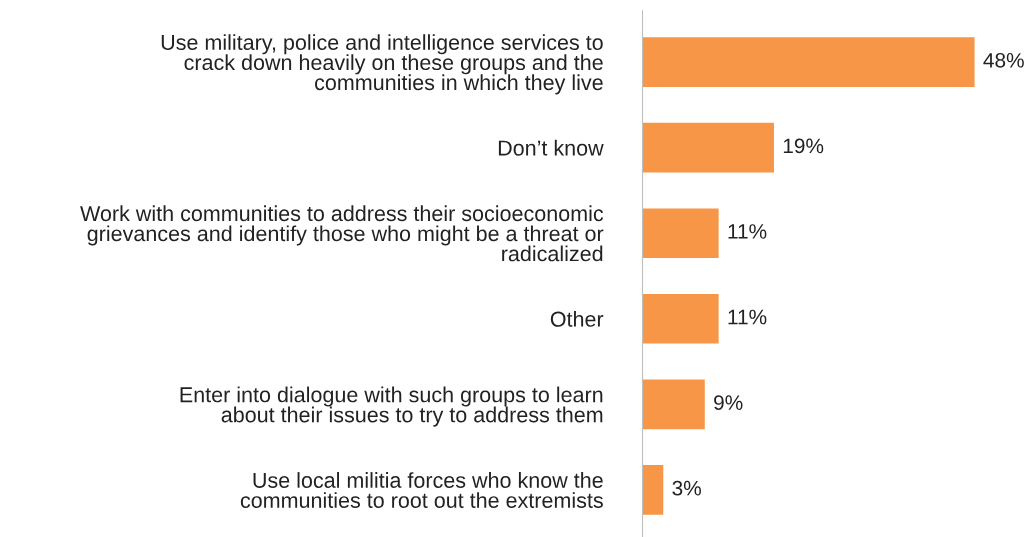 This screenshot has height=537, width=1033. What do you see at coordinates (391, 406) in the screenshot?
I see `y-tick-label: Enter into dialogue with such groups to learn about their issues to try to address them` at bounding box center [391, 406].